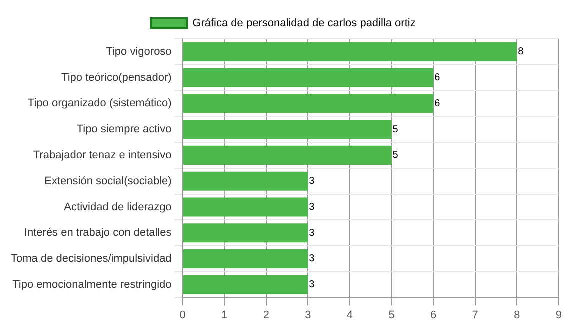 Image resolution: width=573 pixels, height=333 pixels. Describe the element at coordinates (475, 315) in the screenshot. I see `x-tick-label: 7` at that location.